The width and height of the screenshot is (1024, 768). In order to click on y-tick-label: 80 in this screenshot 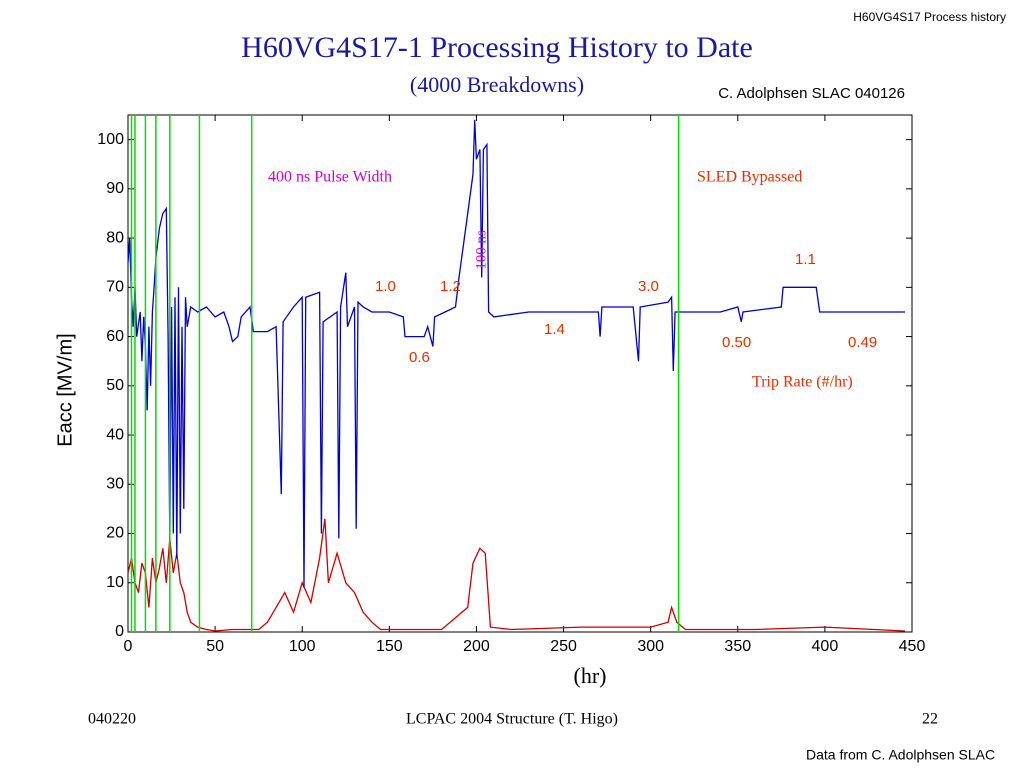, I will do `click(115, 237)`.